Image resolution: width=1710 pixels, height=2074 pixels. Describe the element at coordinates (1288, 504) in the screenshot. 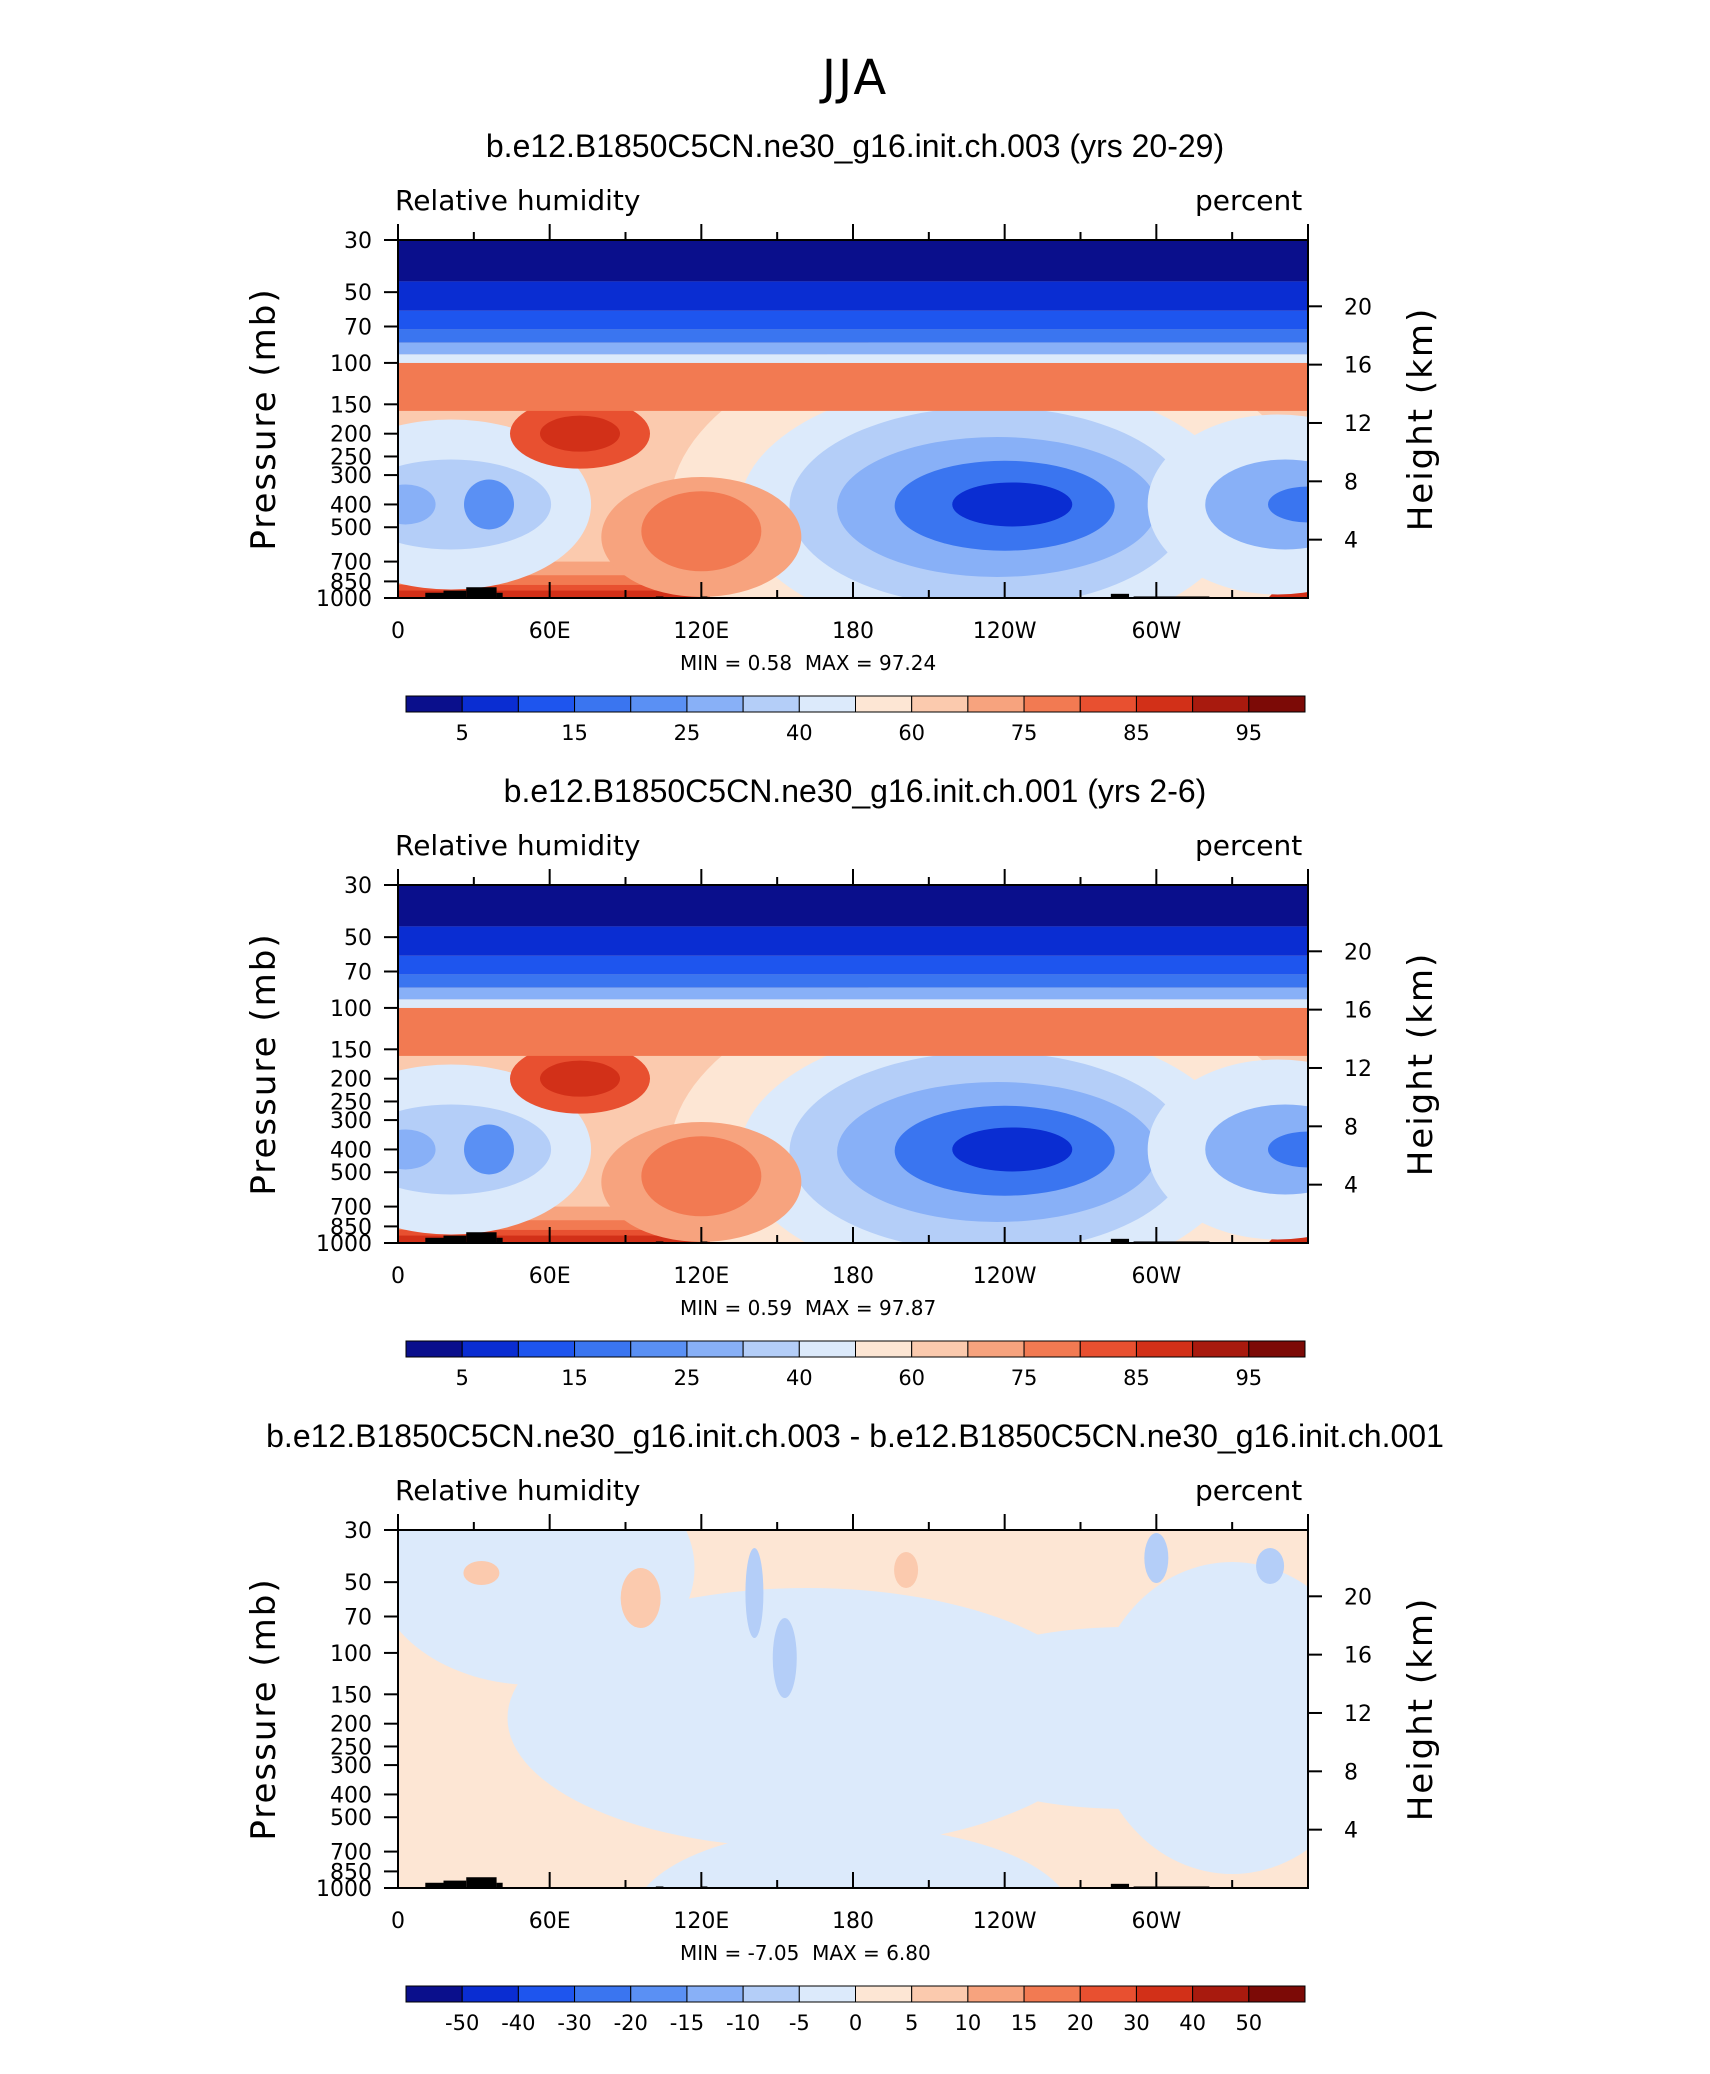

I see `dry-core-atlantic` at that location.